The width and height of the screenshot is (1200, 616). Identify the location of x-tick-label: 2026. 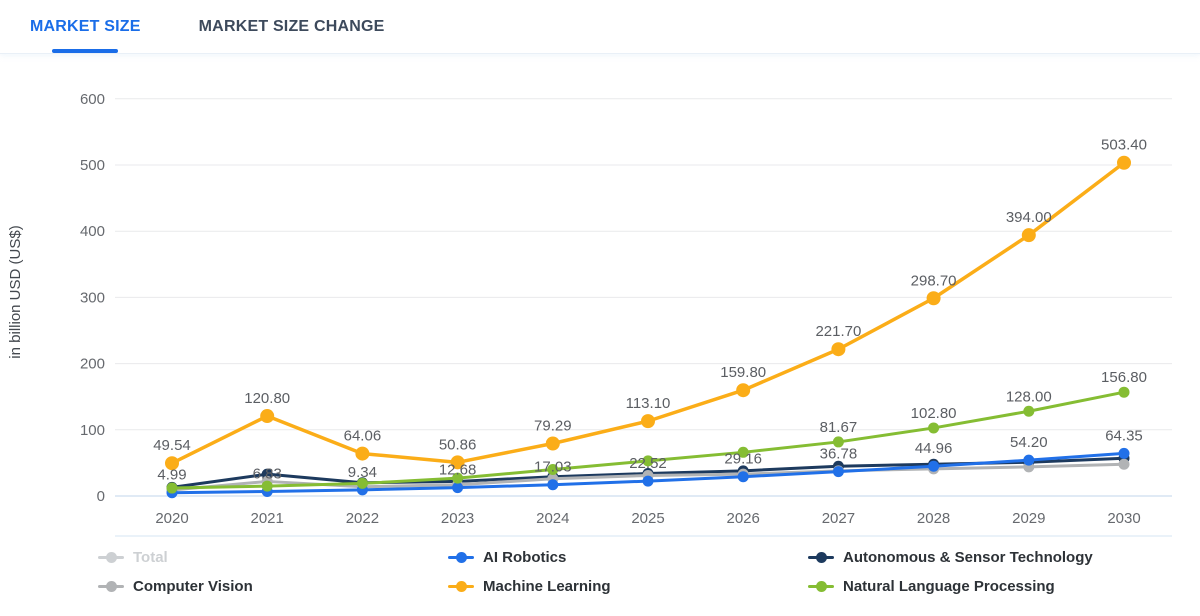
(743, 518).